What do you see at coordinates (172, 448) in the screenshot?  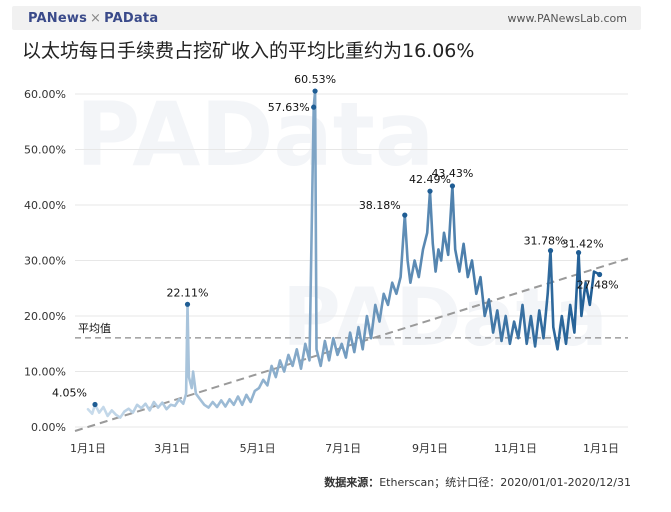 I see `x-tick-label: 3月1日` at bounding box center [172, 448].